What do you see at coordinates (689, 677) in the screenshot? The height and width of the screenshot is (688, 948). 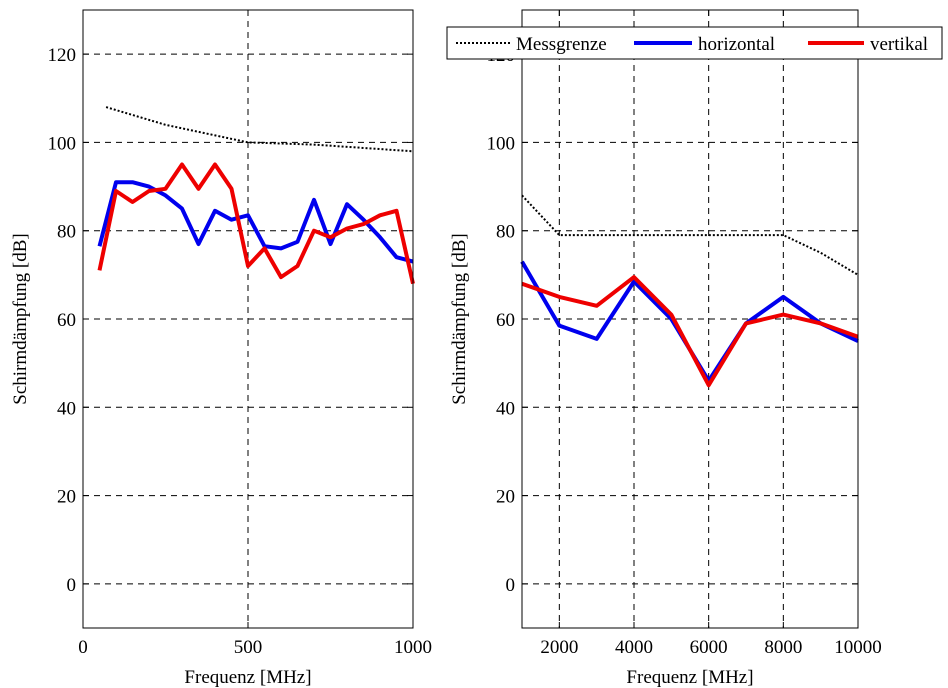 I see `right-x-axis-label: Frequenz [MHz]` at bounding box center [689, 677].